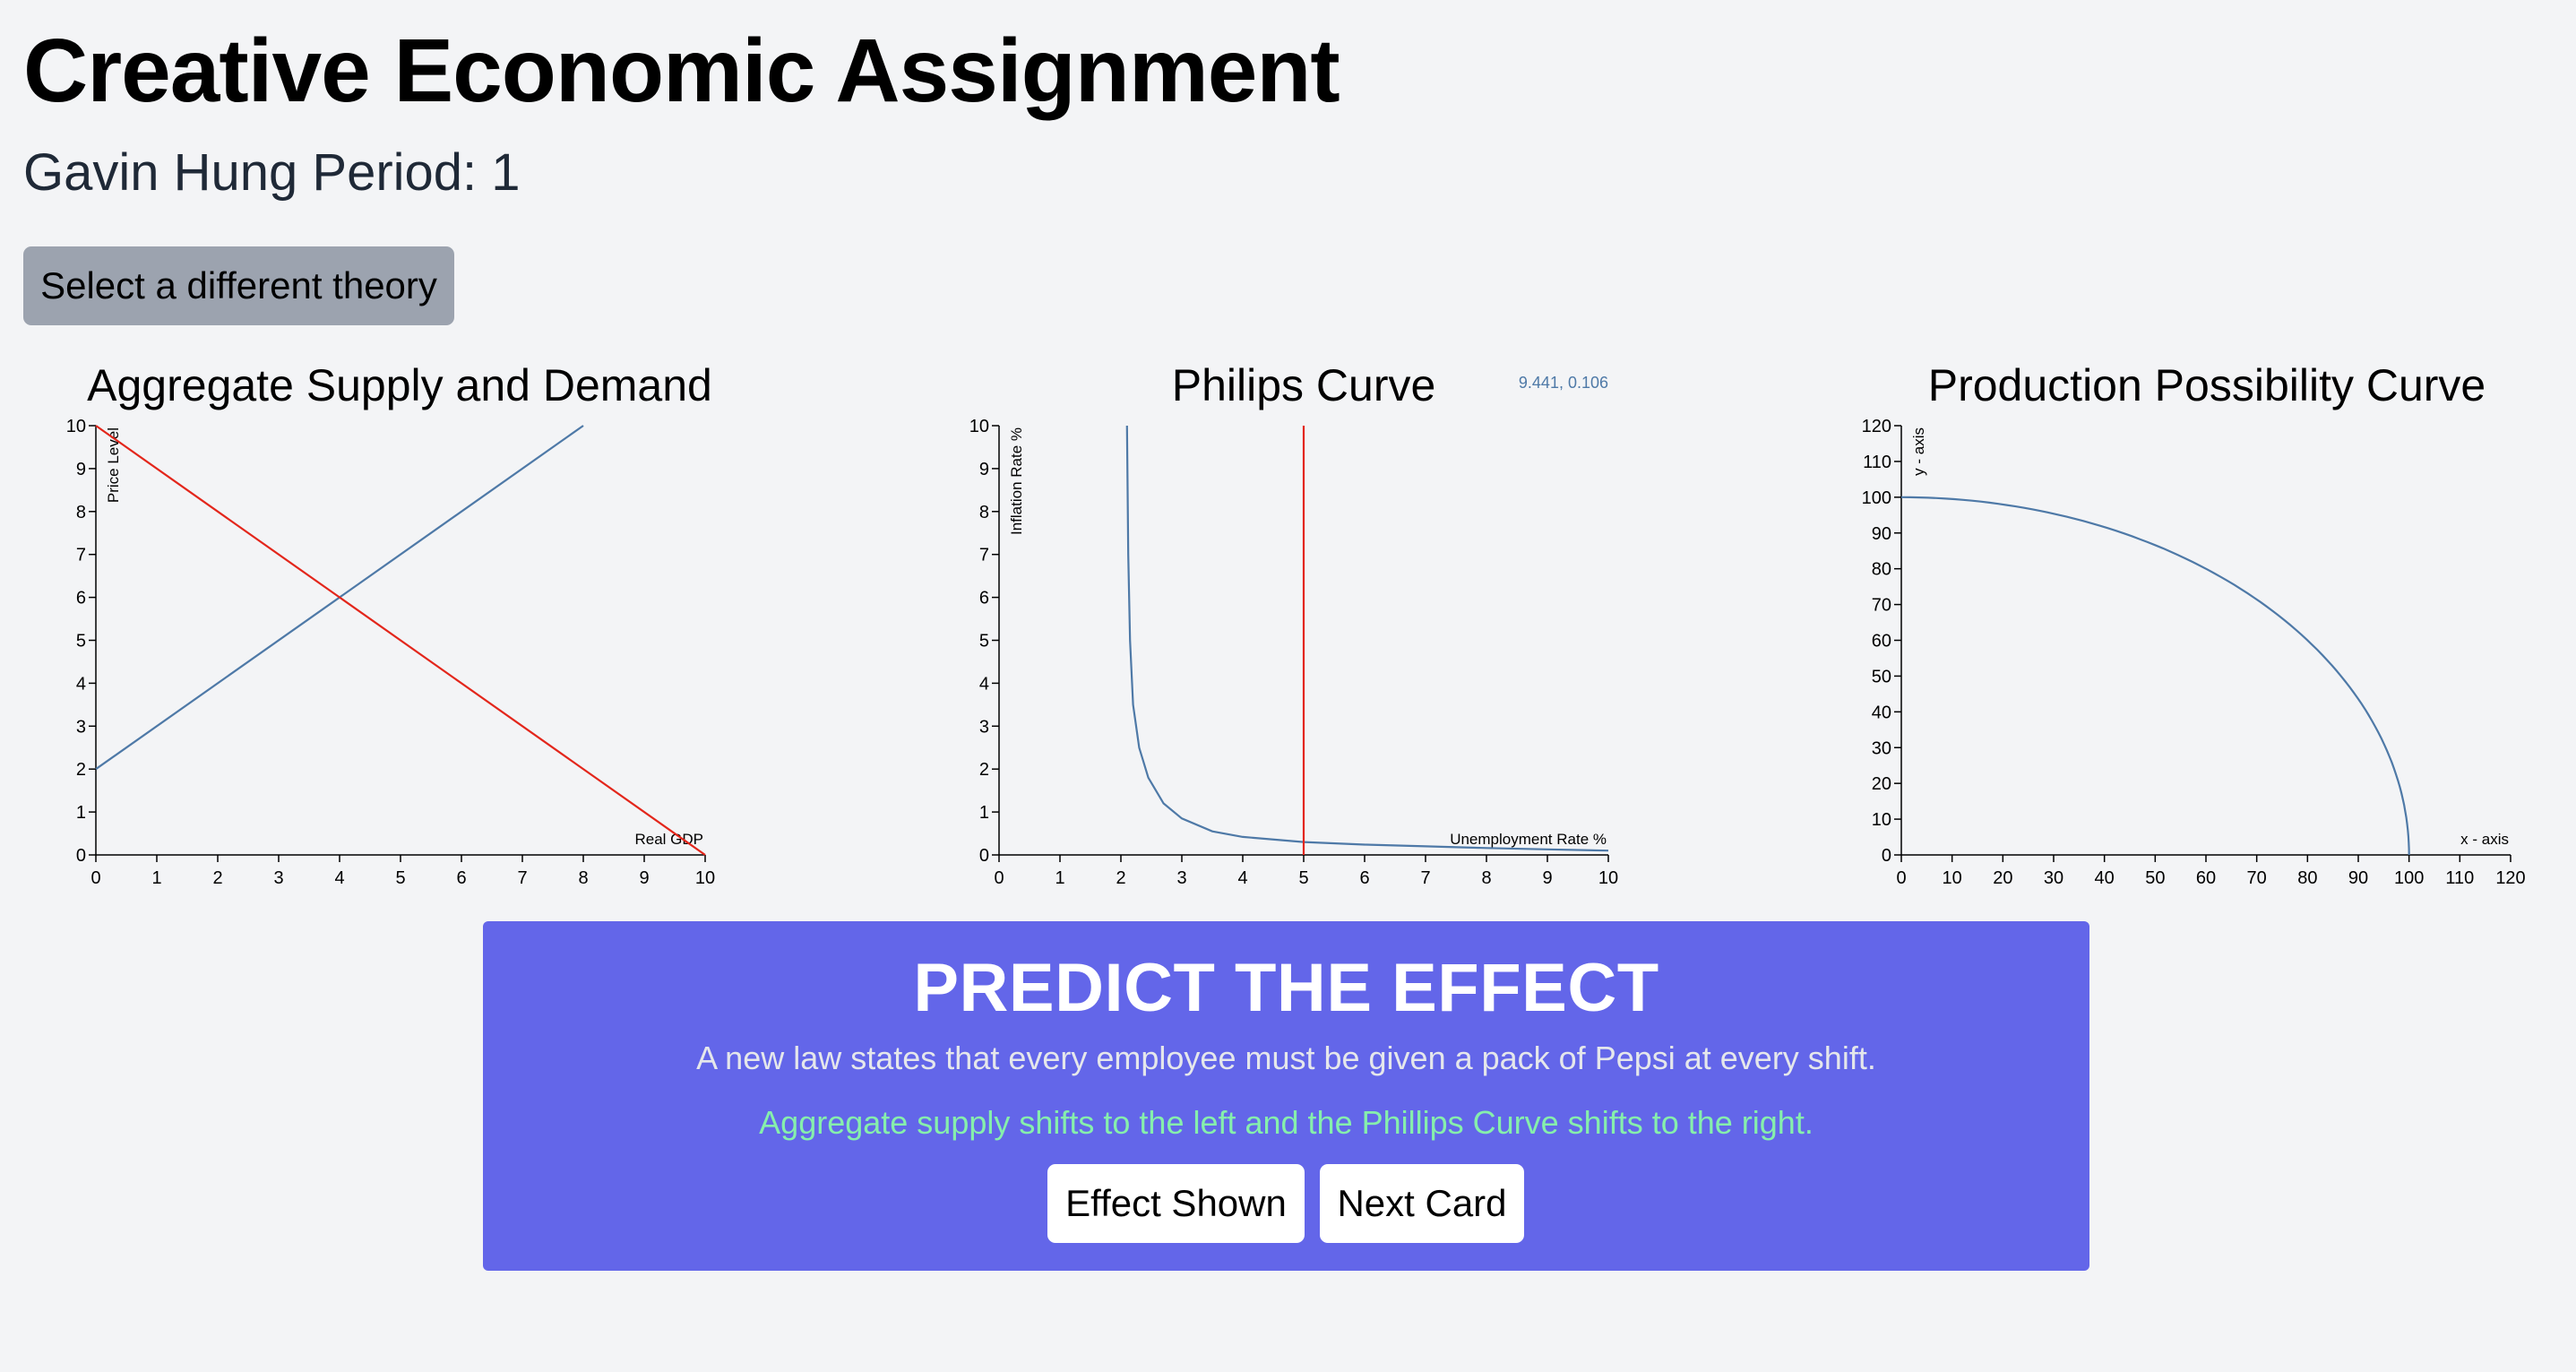 This screenshot has height=1372, width=2576. Describe the element at coordinates (1882, 534) in the screenshot. I see `y-tick-label: 90` at that location.